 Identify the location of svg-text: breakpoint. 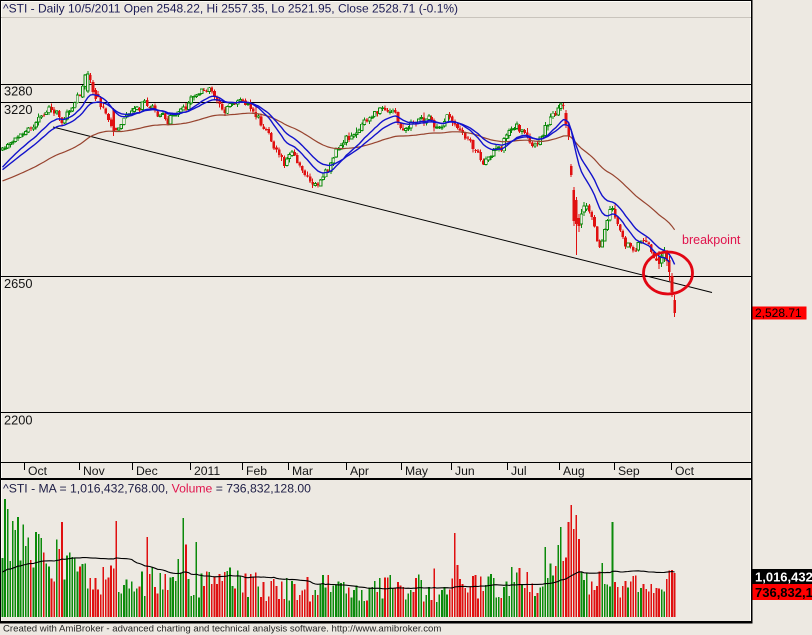
(711, 240).